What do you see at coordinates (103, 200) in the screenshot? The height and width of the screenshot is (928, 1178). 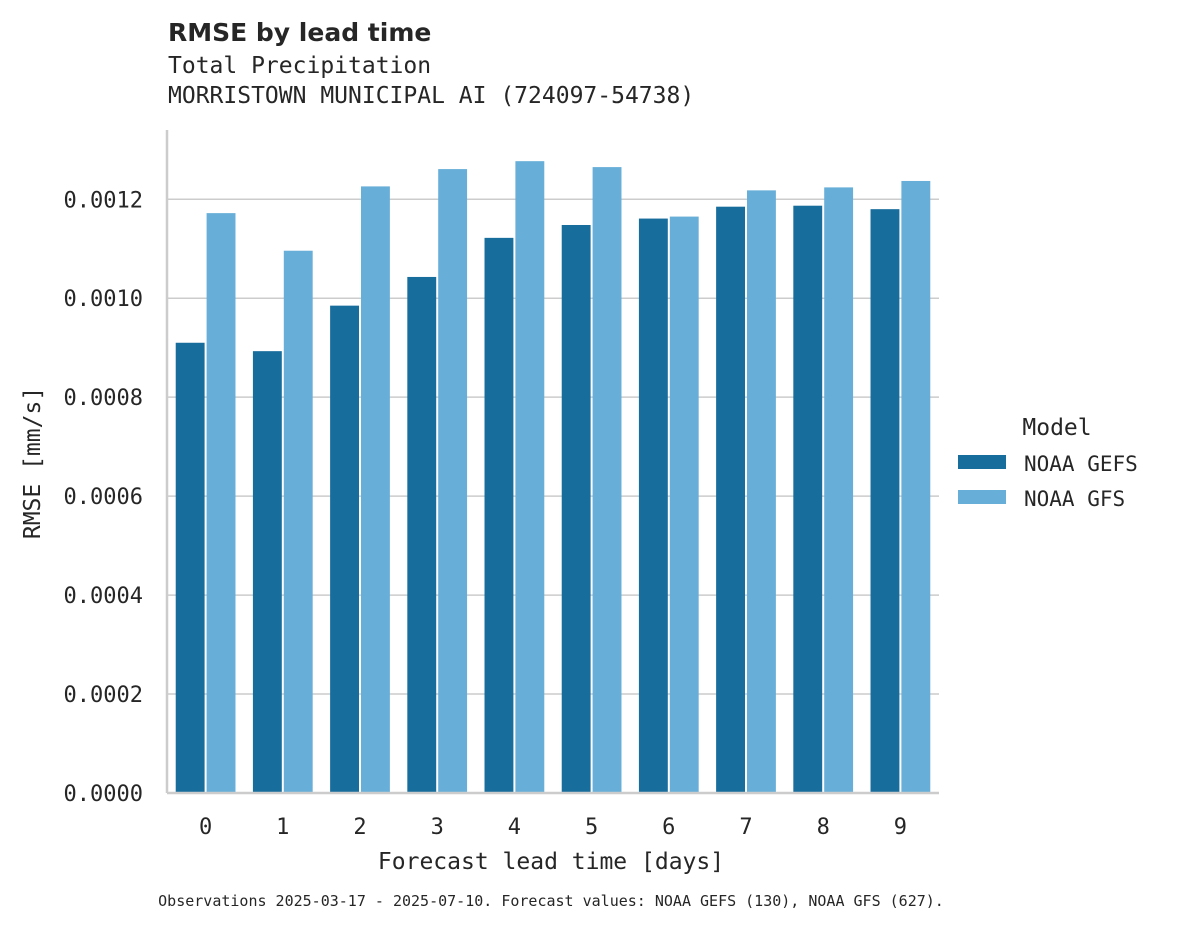 I see `y-tick-label: 0.0012` at bounding box center [103, 200].